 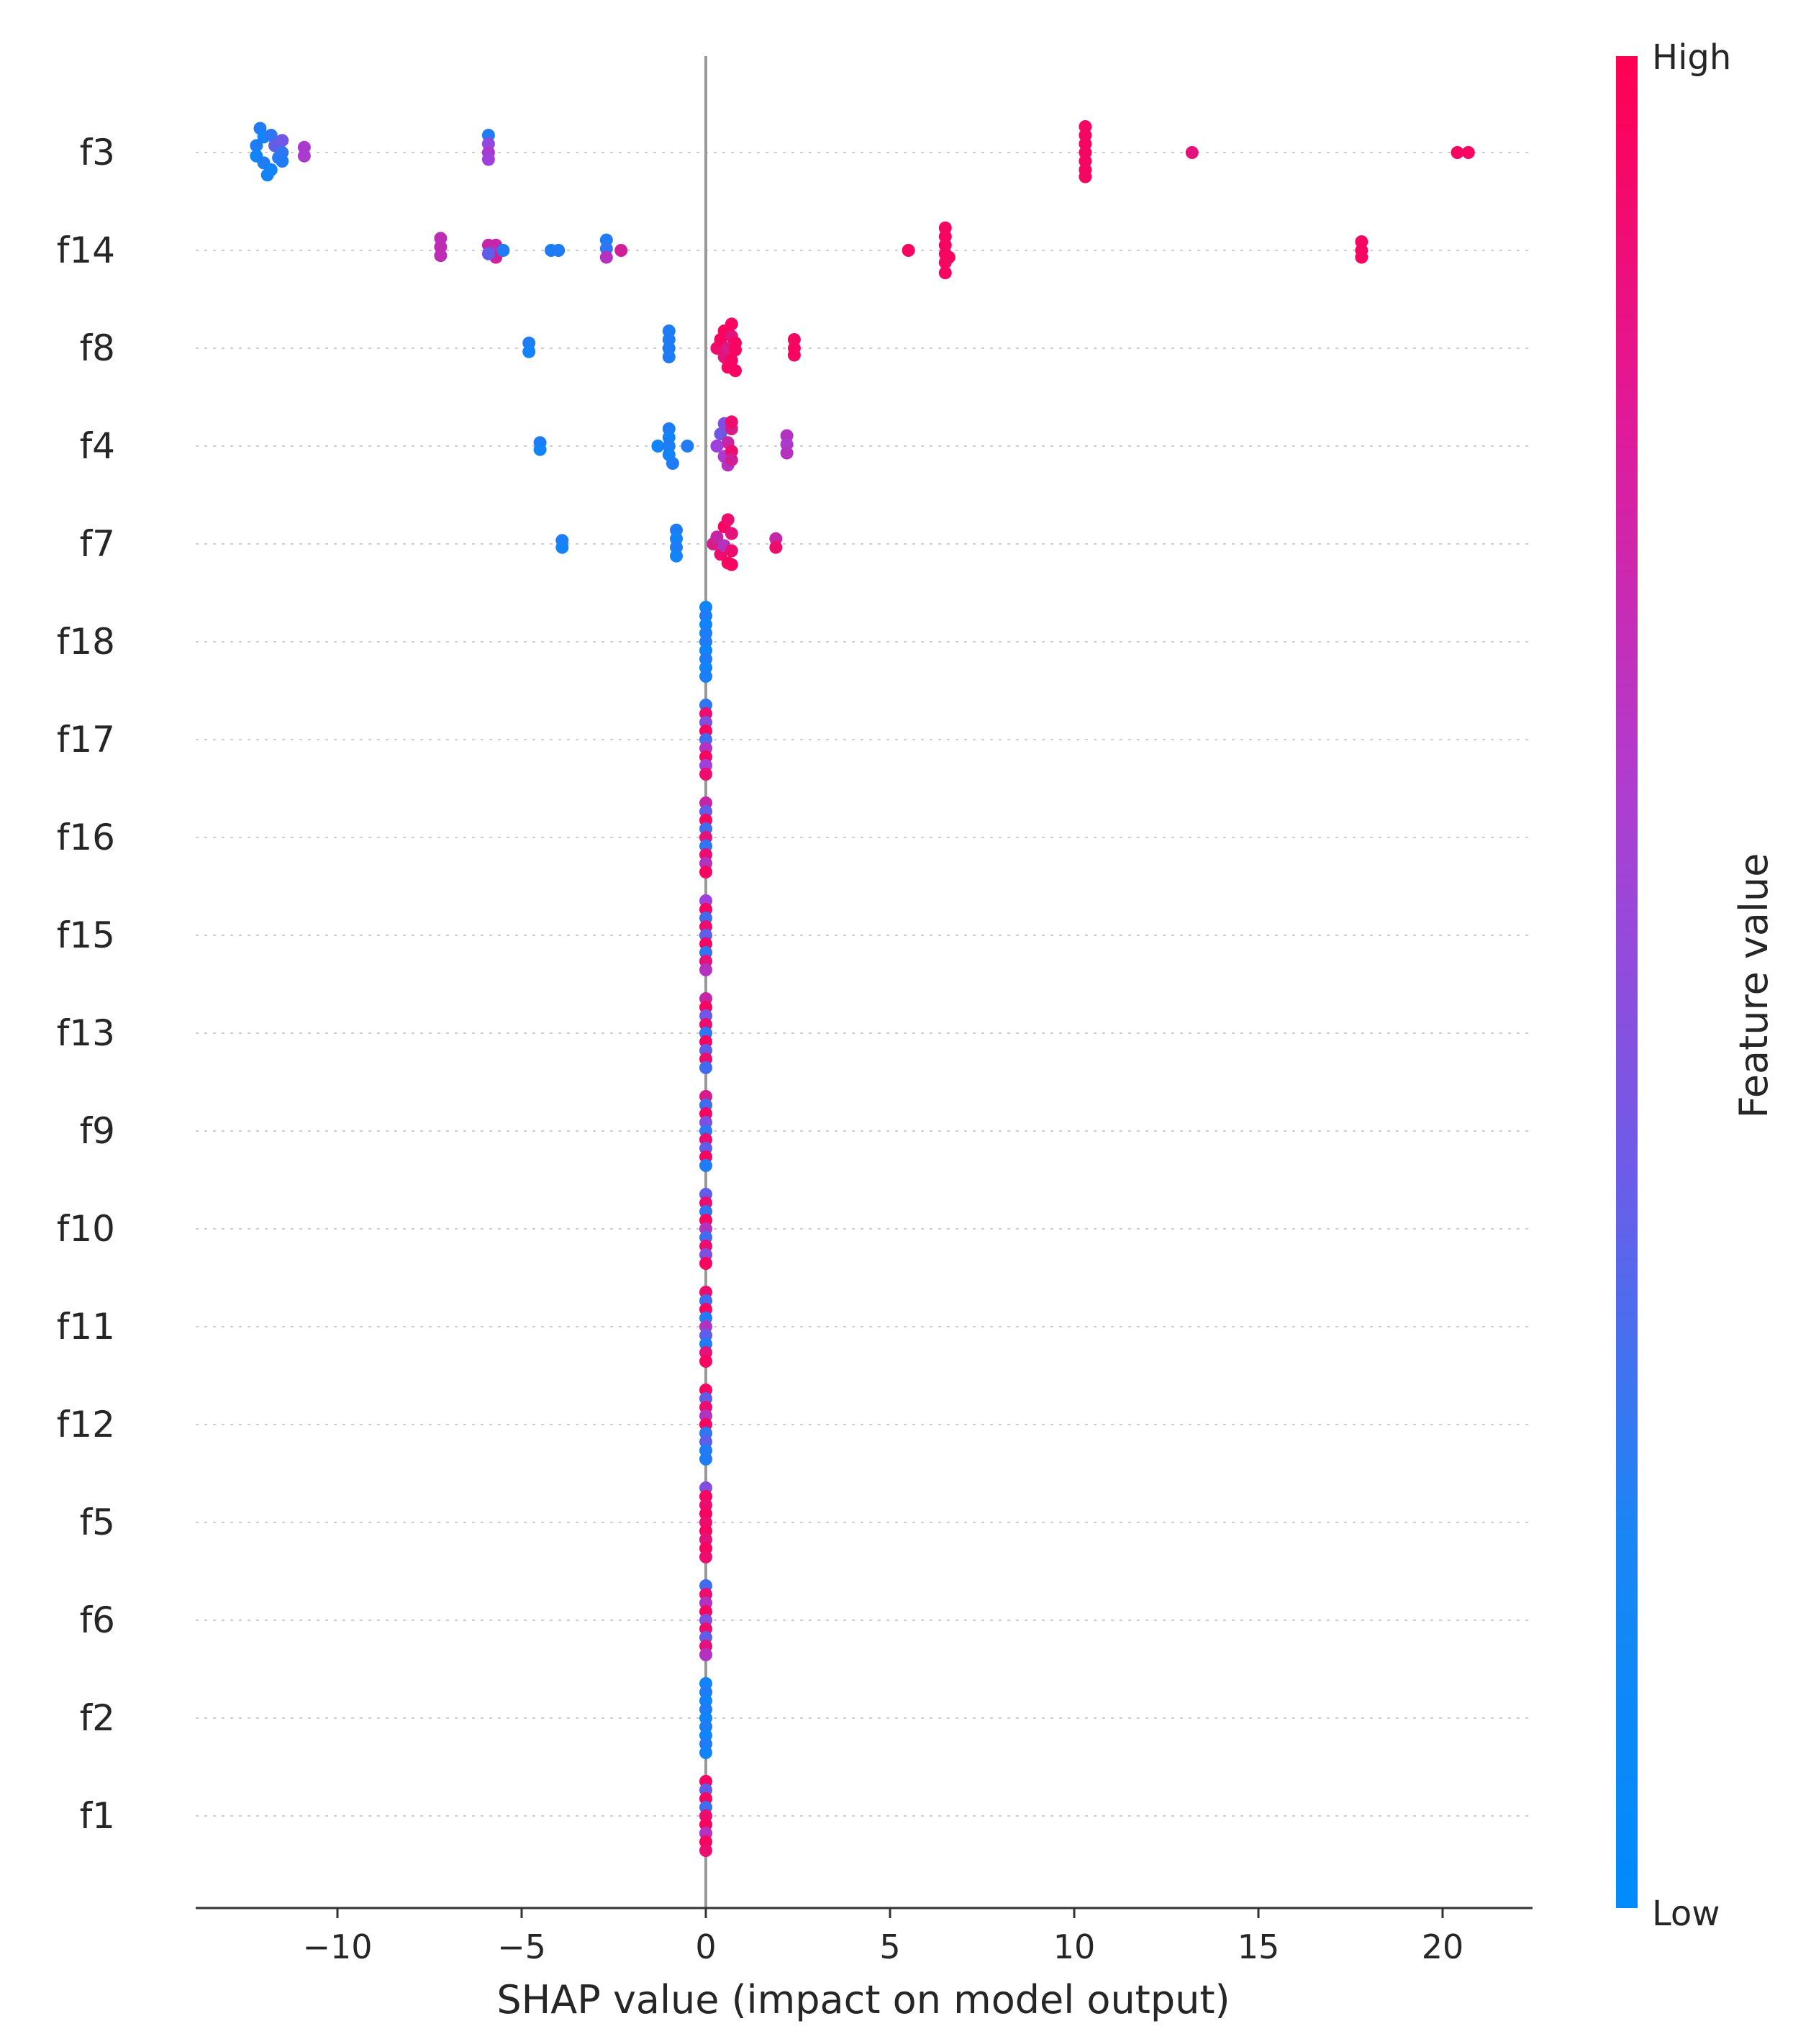 What do you see at coordinates (863, 1999) in the screenshot?
I see `x-axis-title: SHAP value (impact on model output)` at bounding box center [863, 1999].